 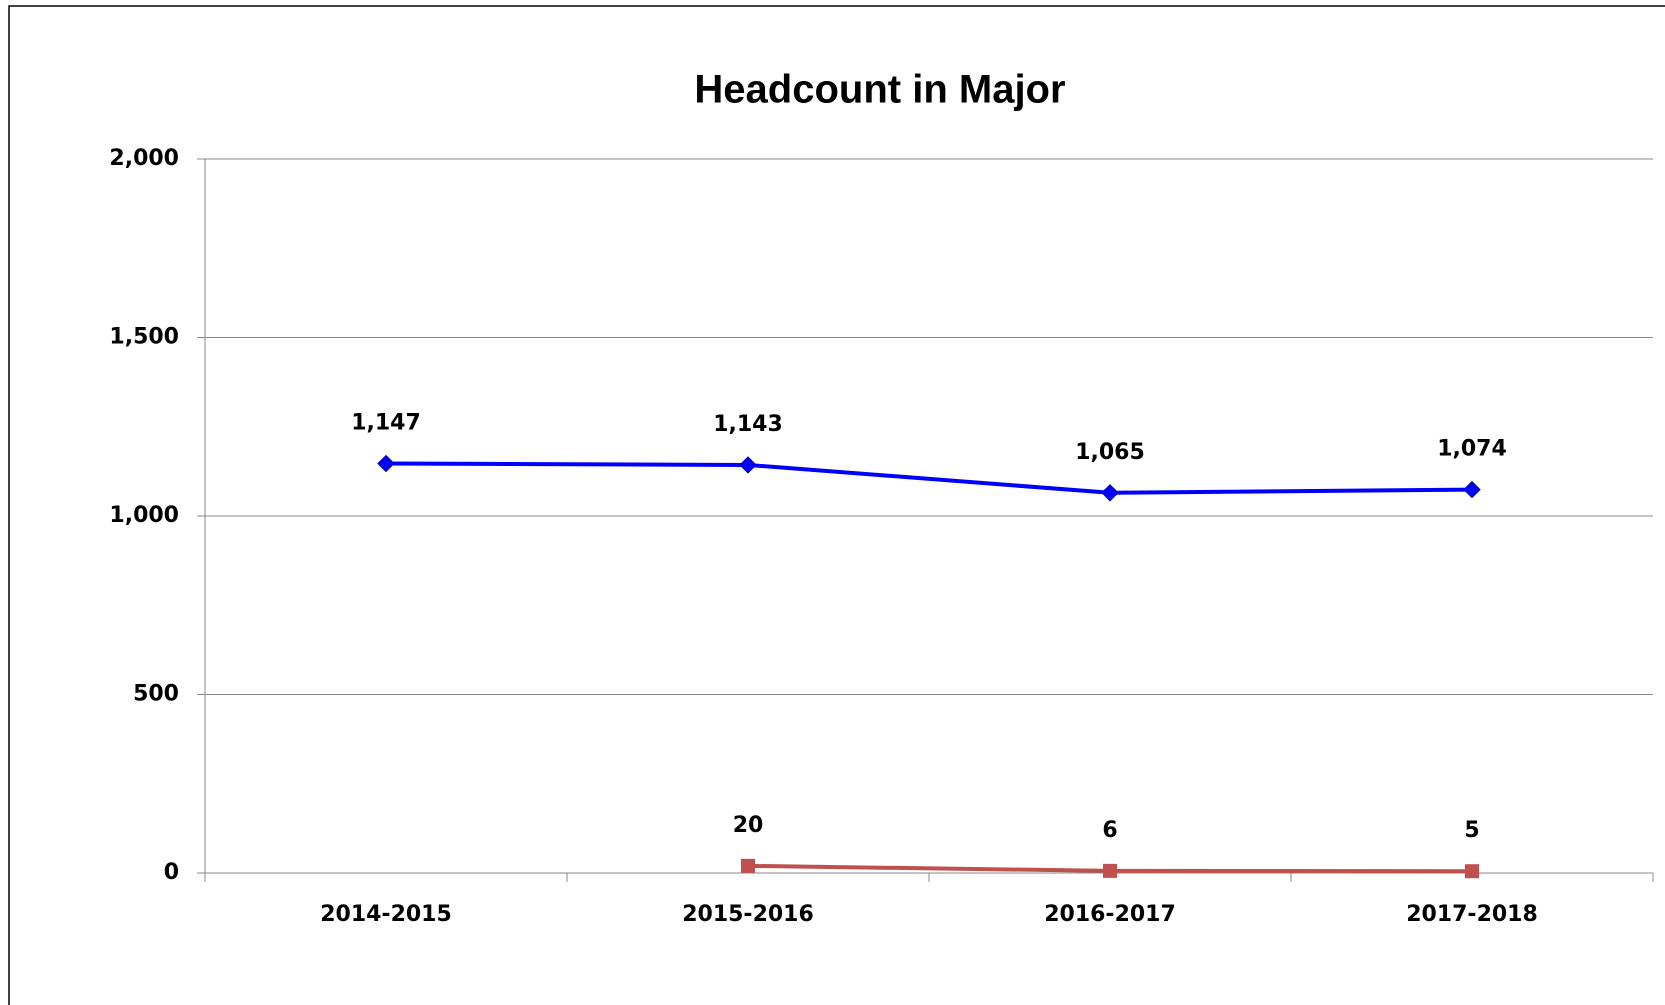 I want to click on chart-title: Headcount in Major, so click(x=879, y=90).